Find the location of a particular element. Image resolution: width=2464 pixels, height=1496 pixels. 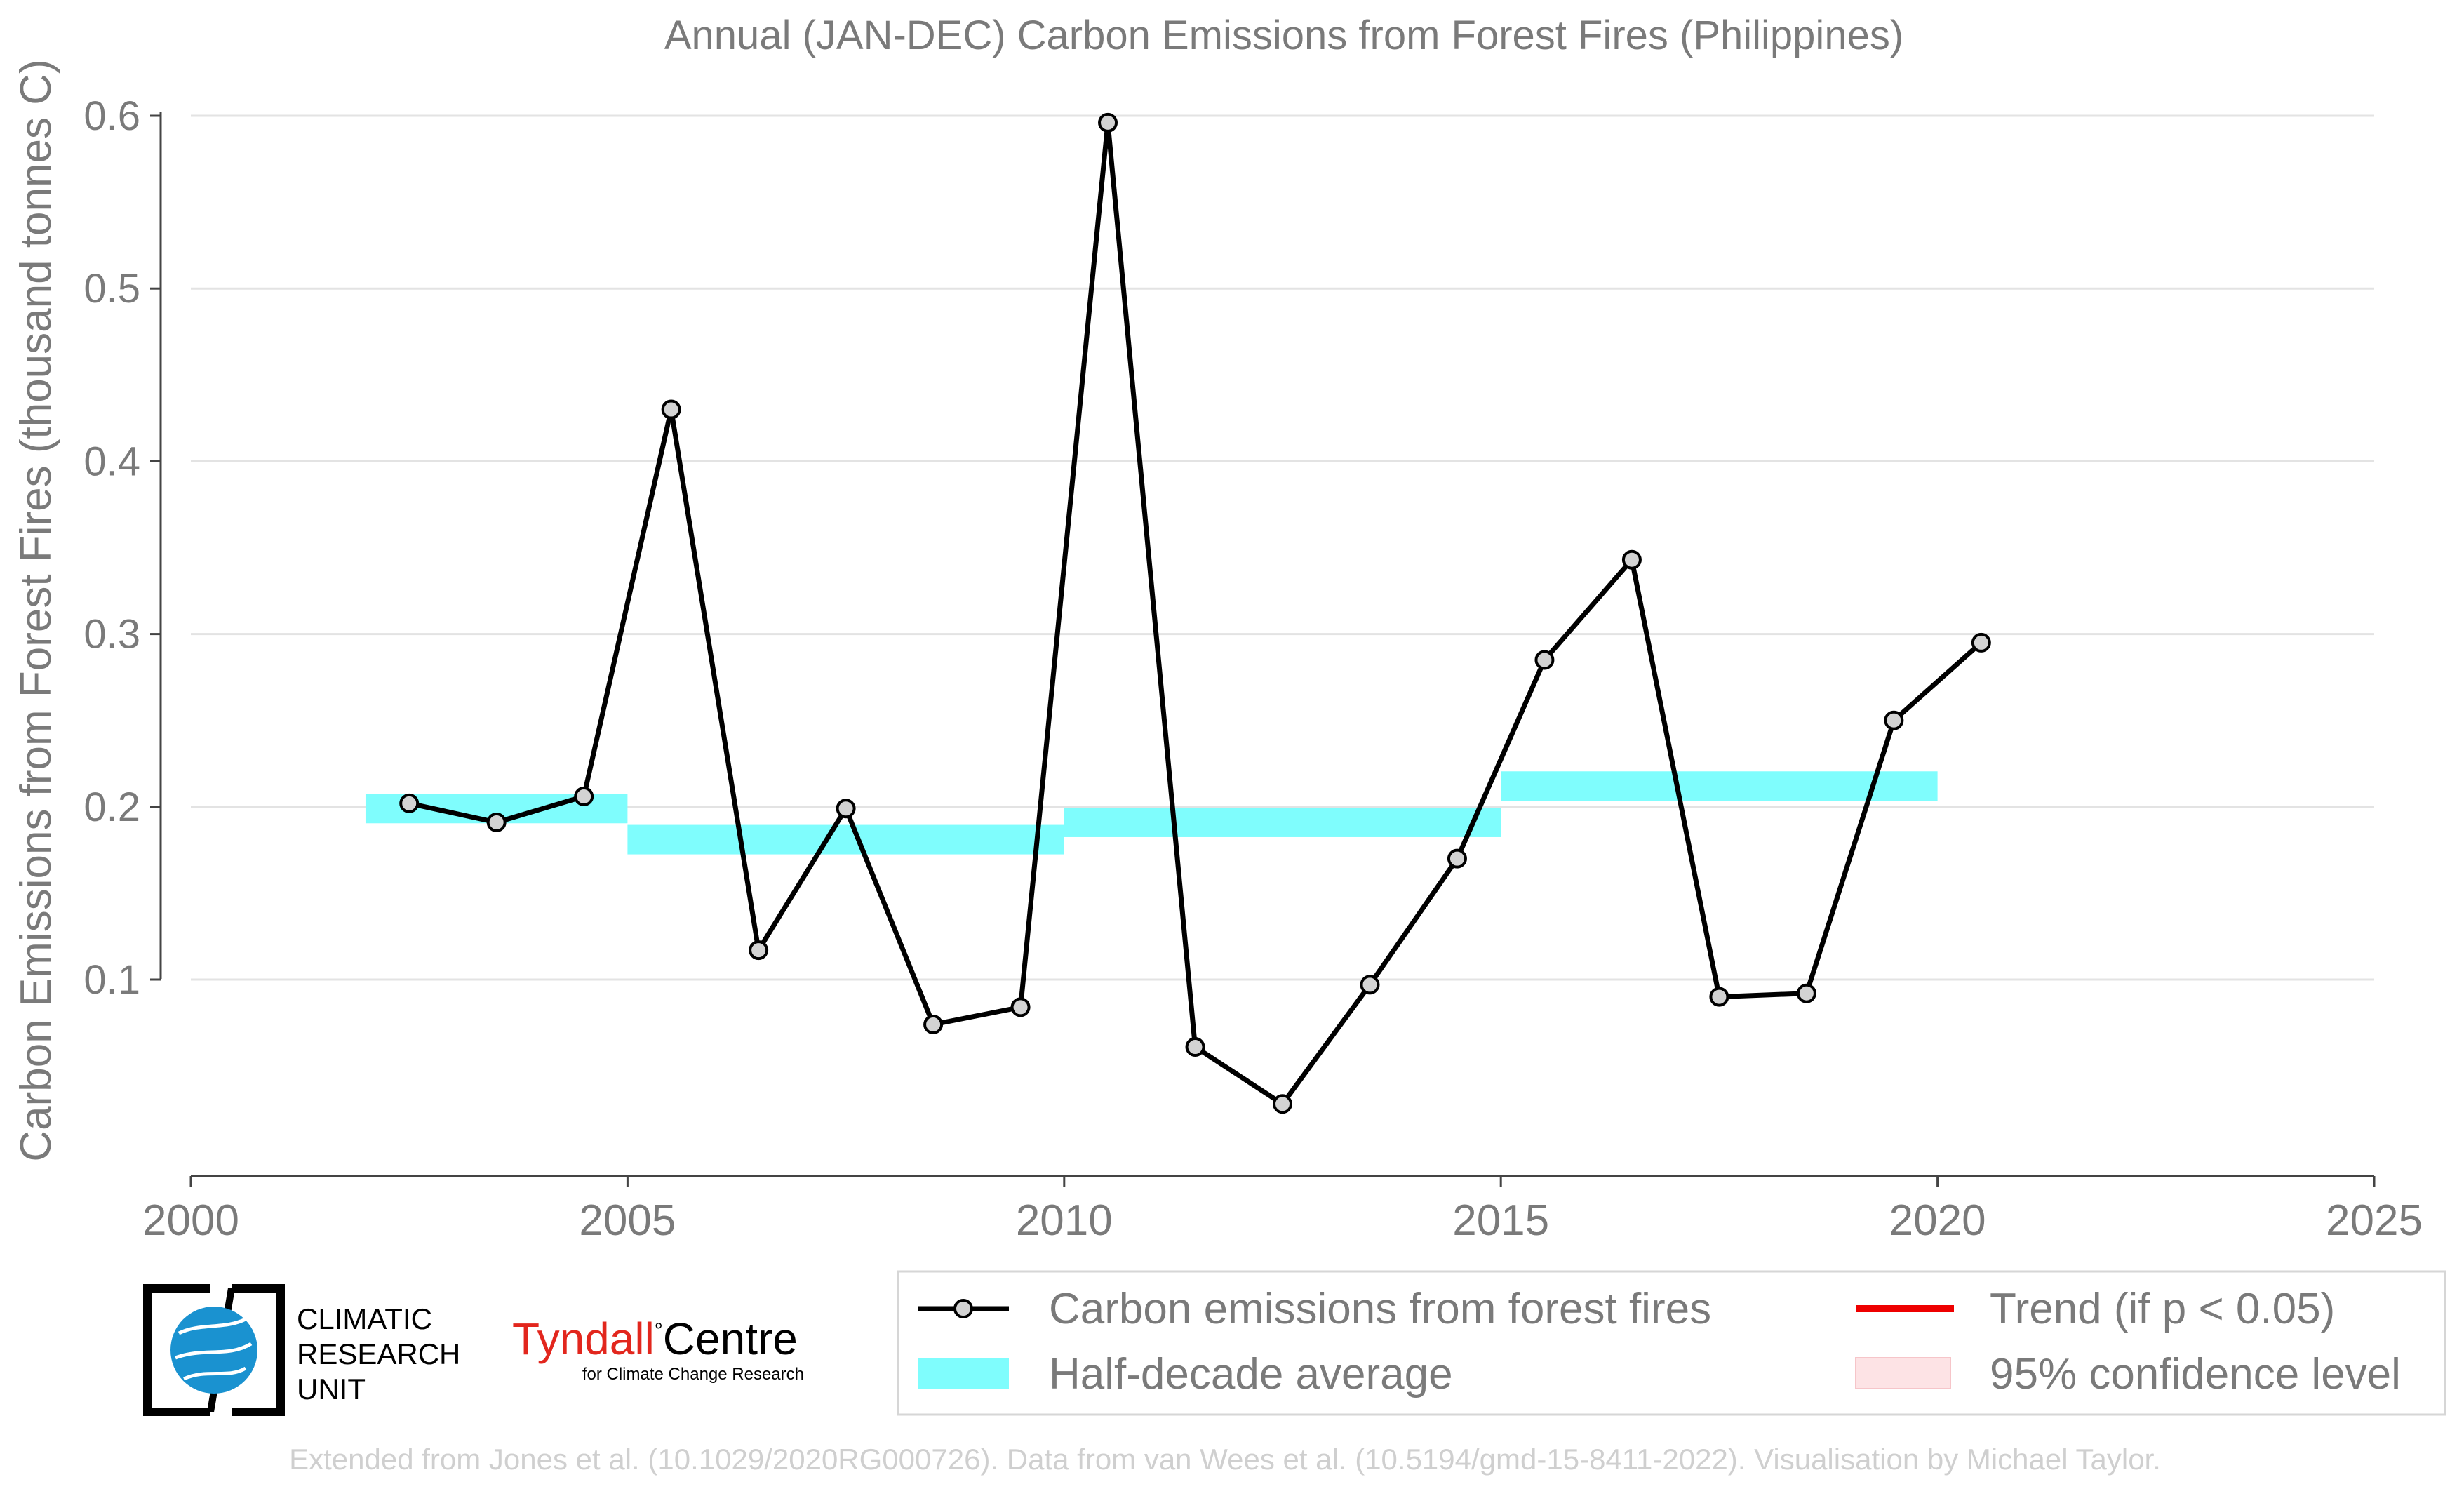

y-tick-label: 0.1 is located at coordinates (111, 980).